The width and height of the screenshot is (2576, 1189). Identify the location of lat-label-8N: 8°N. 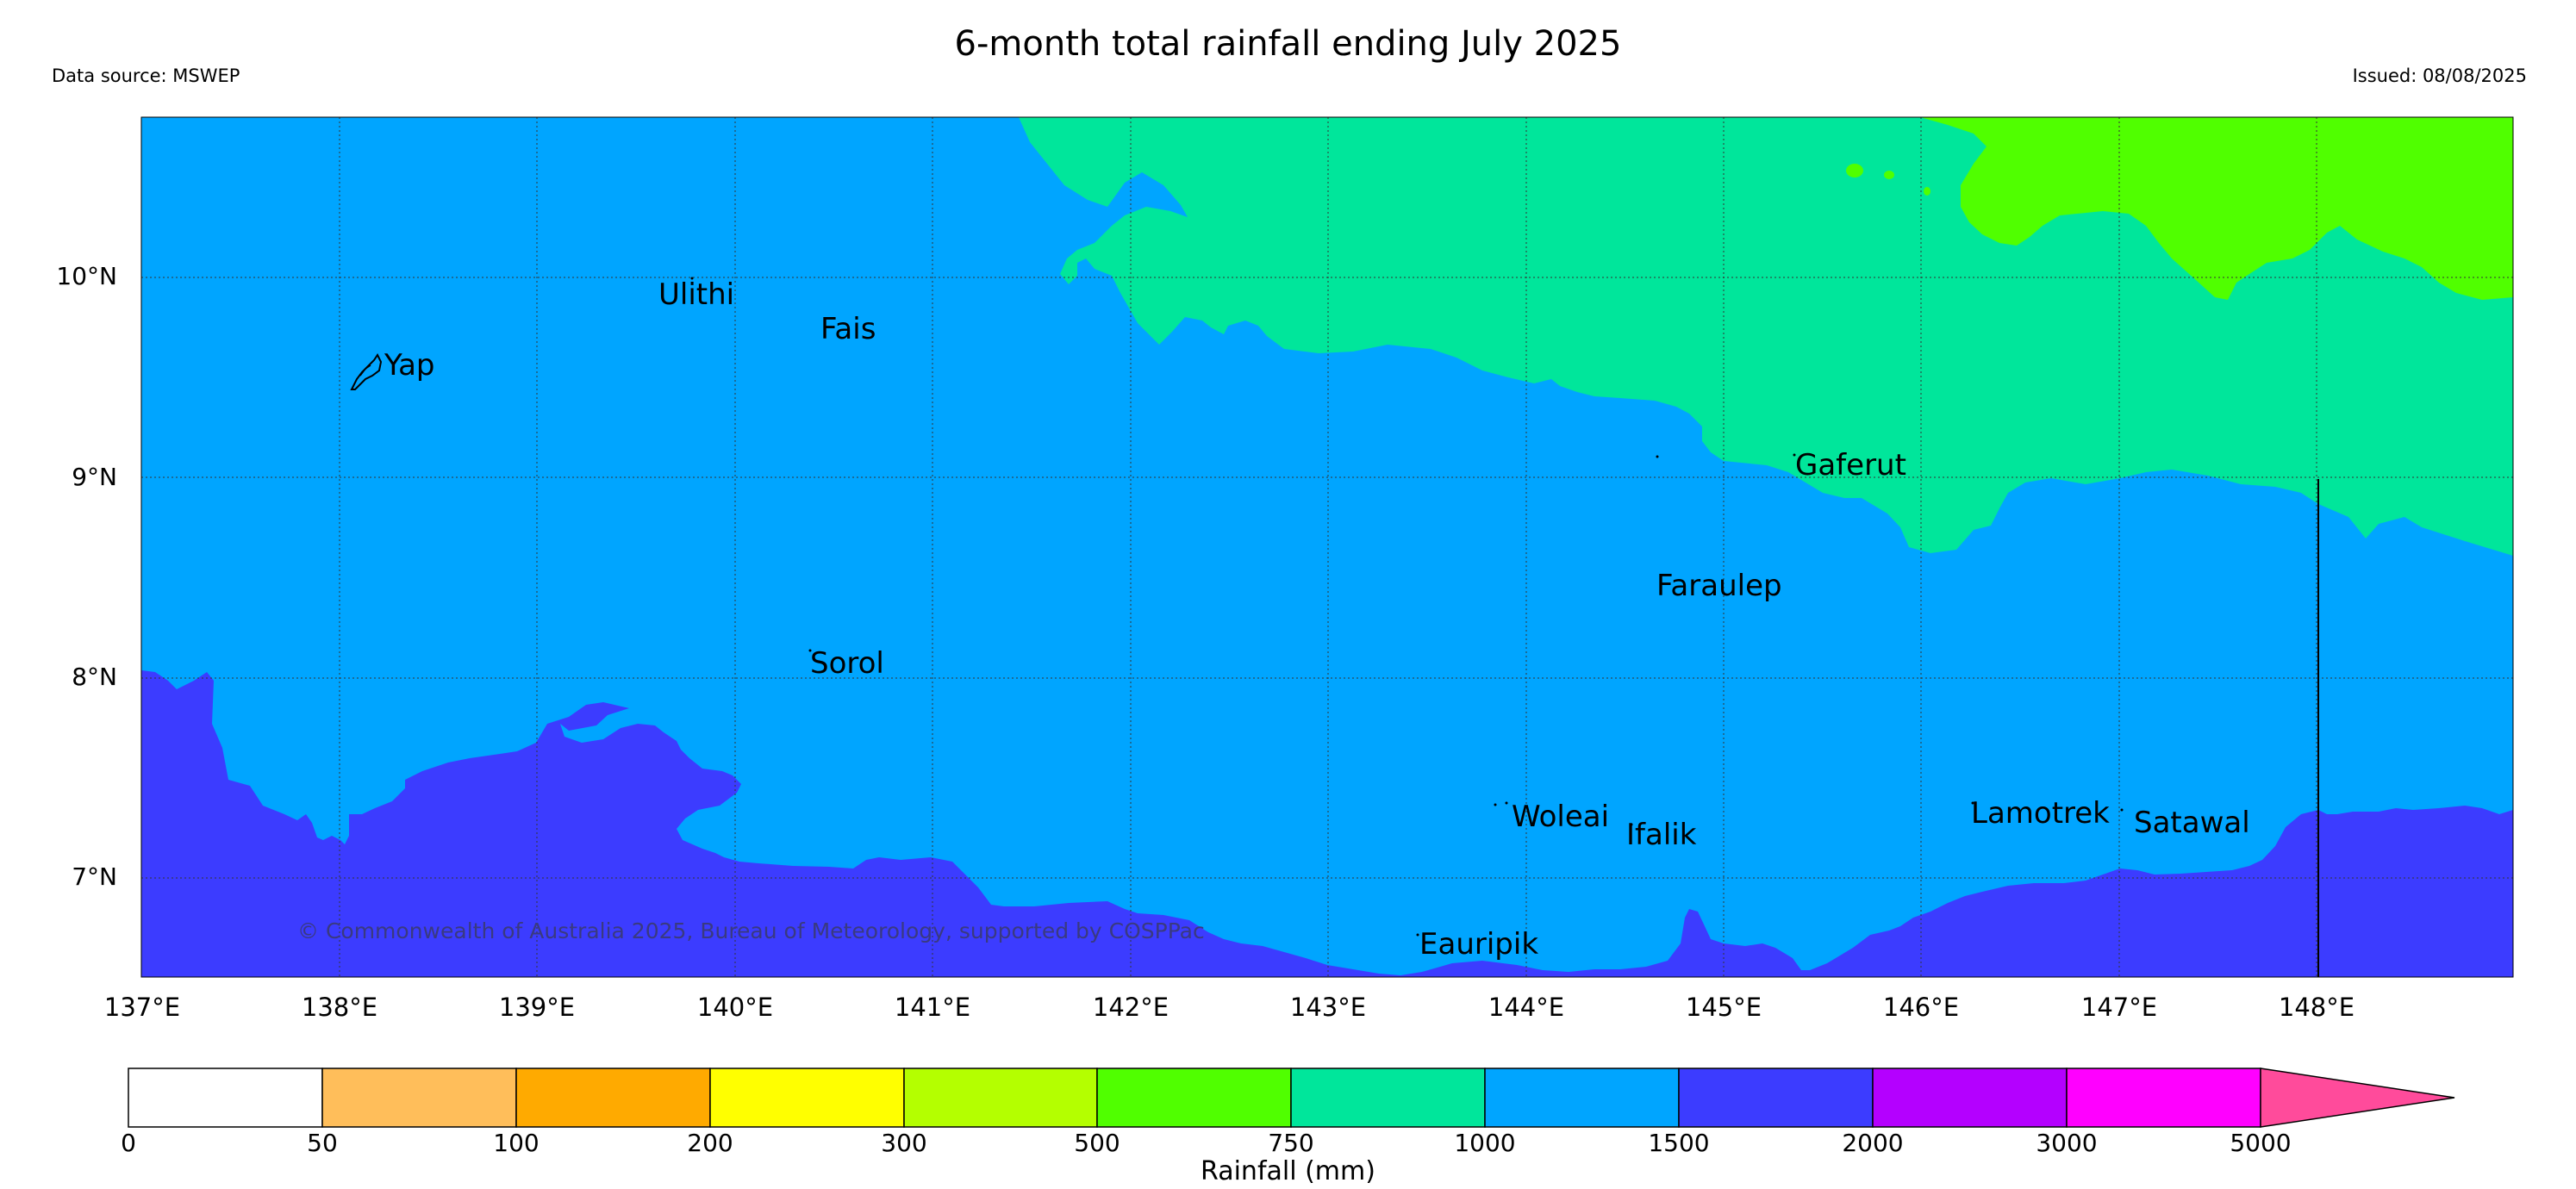
(94, 677).